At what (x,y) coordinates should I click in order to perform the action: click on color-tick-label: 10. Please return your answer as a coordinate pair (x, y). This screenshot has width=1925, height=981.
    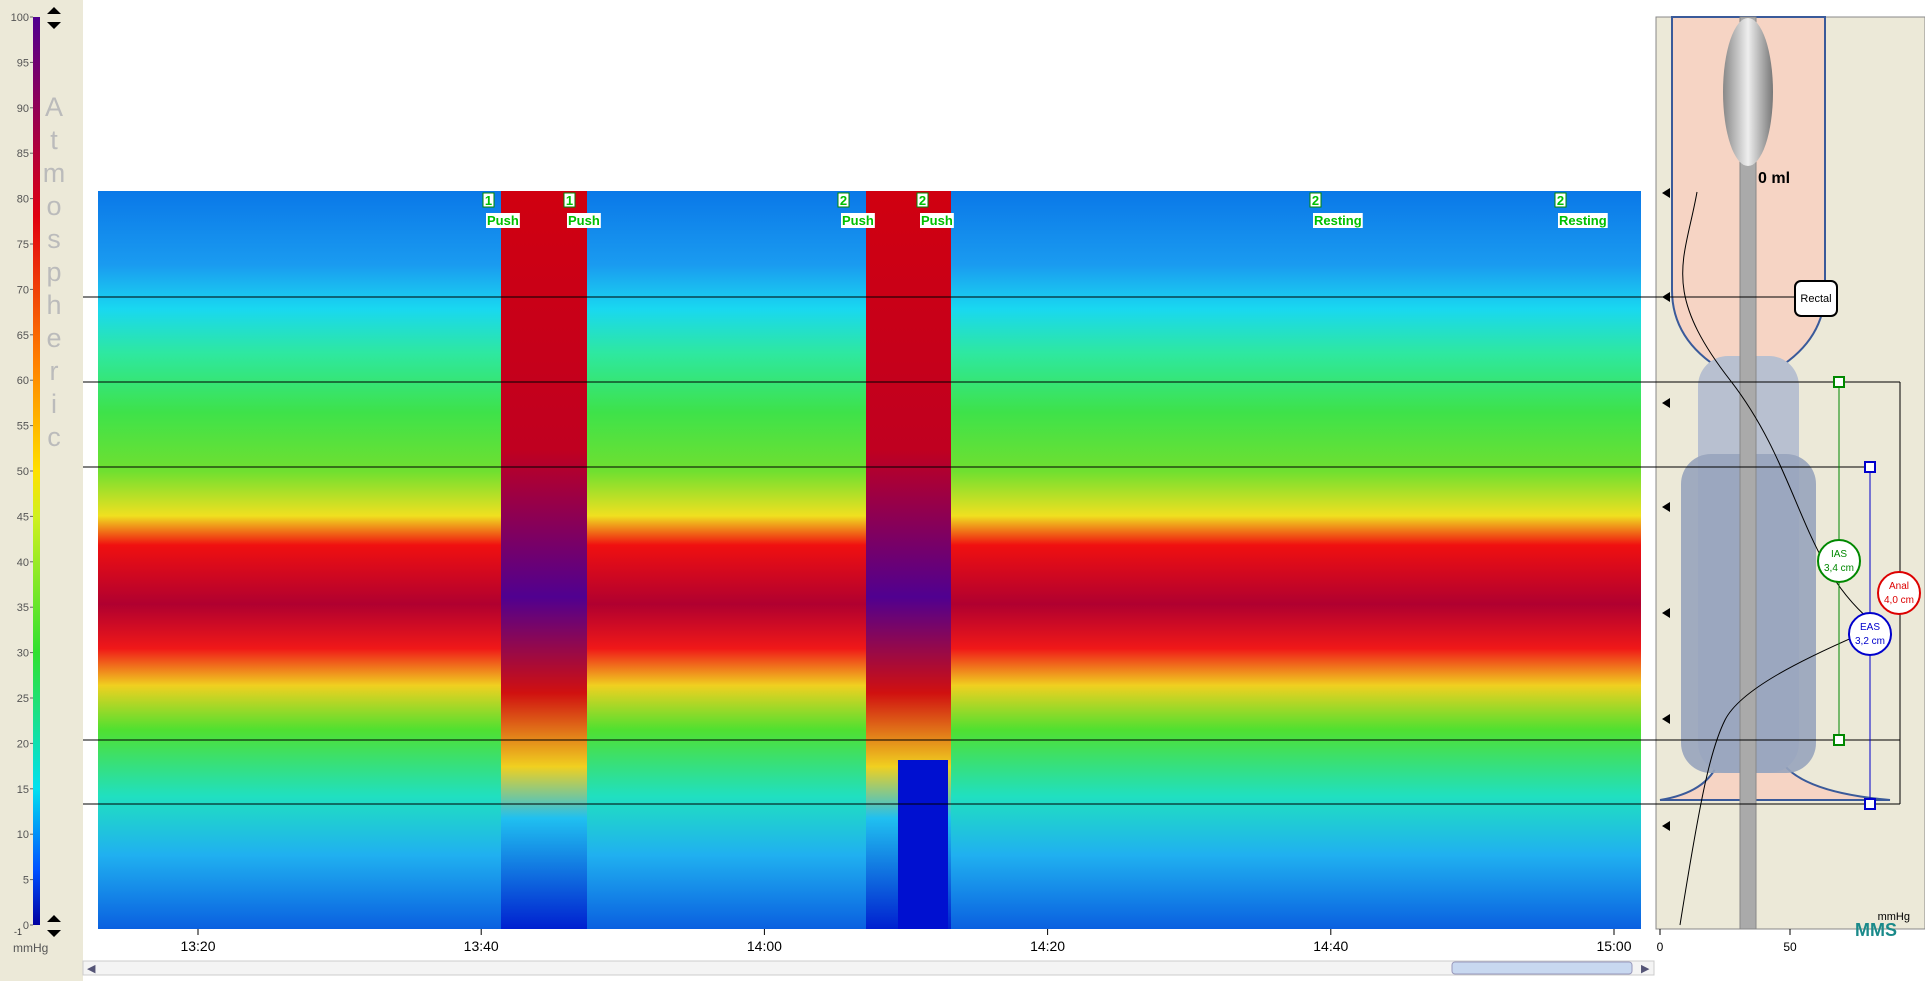
    Looking at the image, I should click on (23, 835).